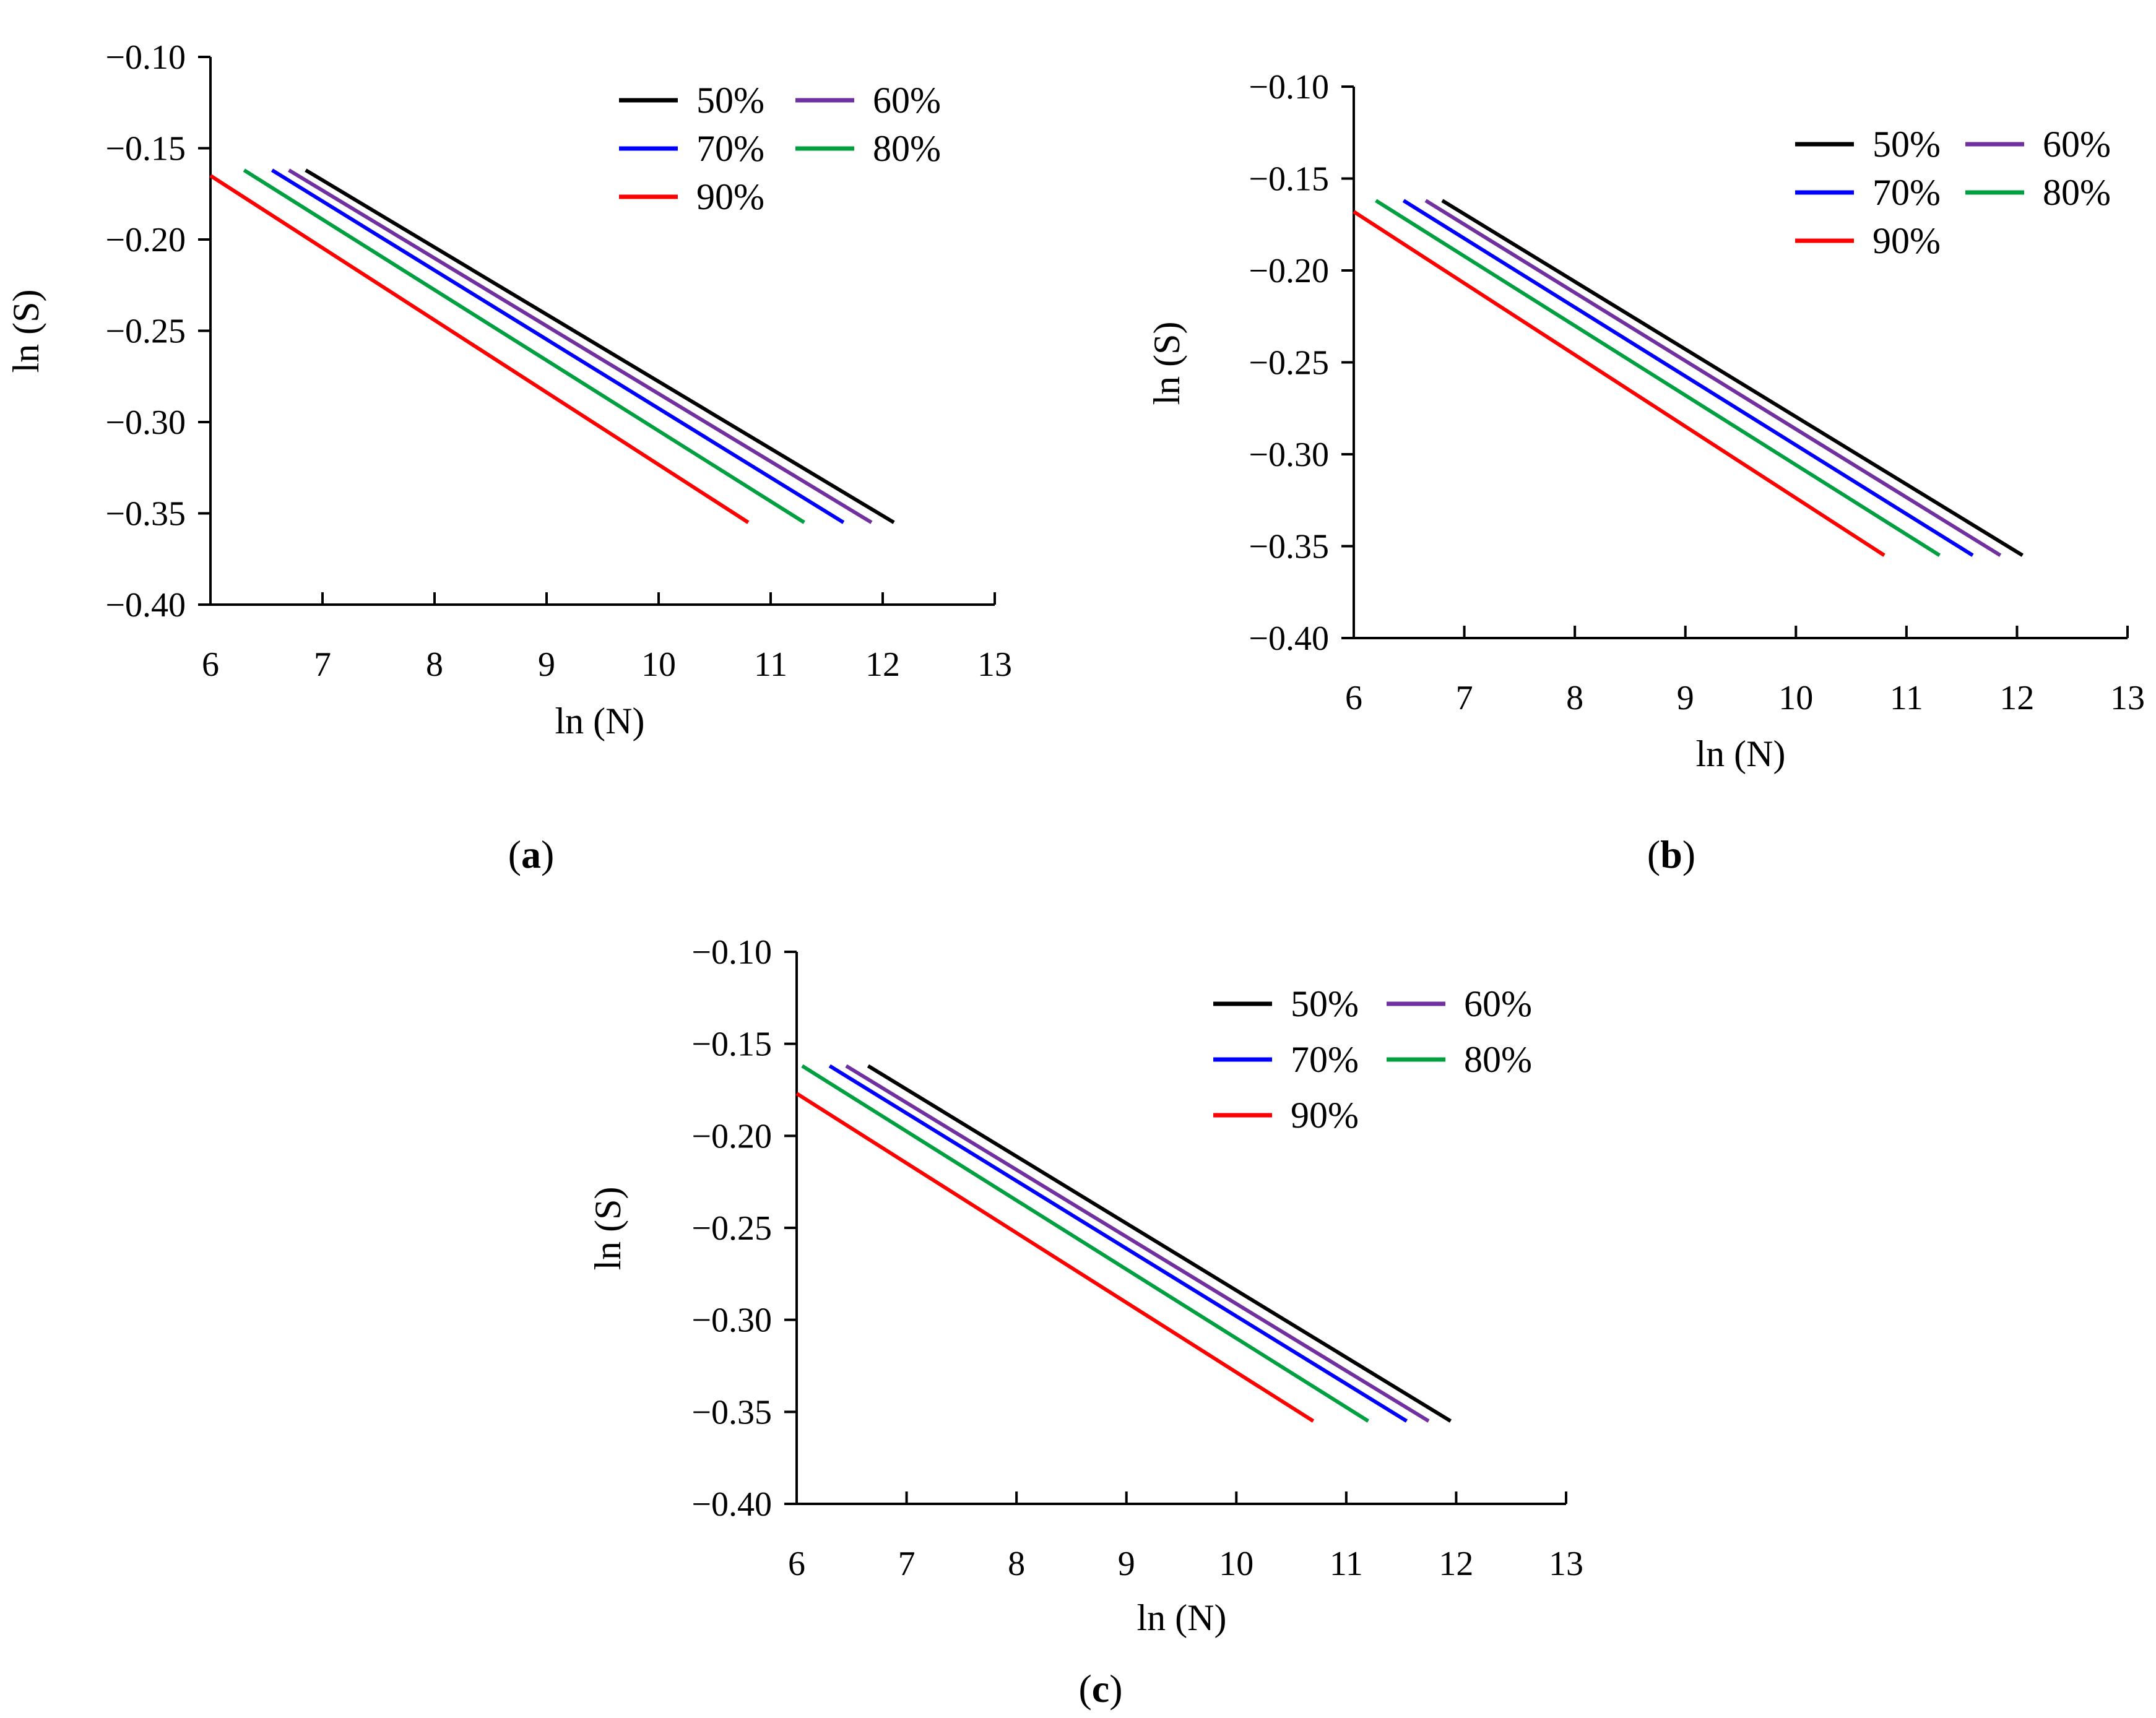  I want to click on series-line-90pct-a, so click(479, 349).